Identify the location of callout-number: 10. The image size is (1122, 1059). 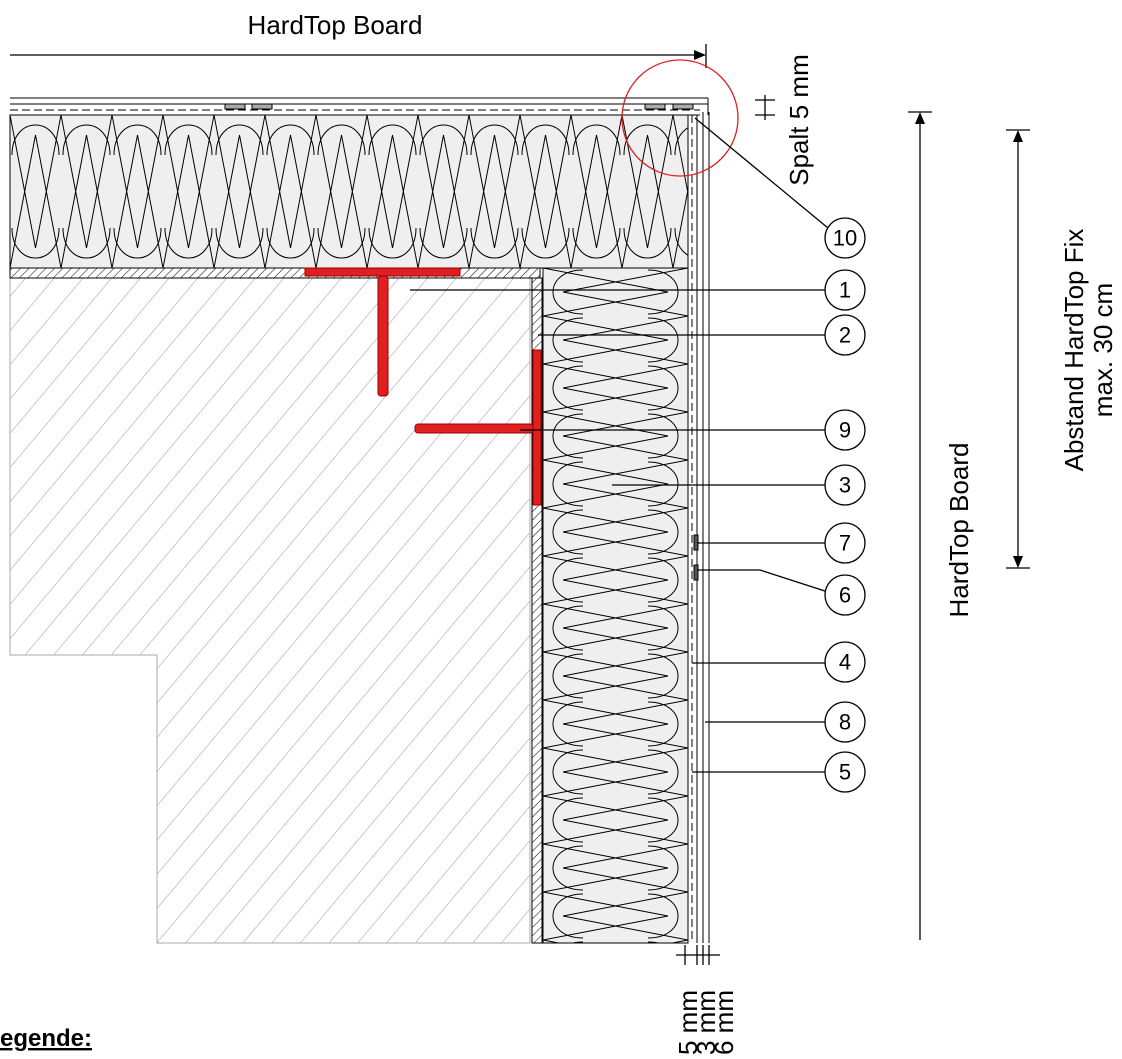
(845, 238).